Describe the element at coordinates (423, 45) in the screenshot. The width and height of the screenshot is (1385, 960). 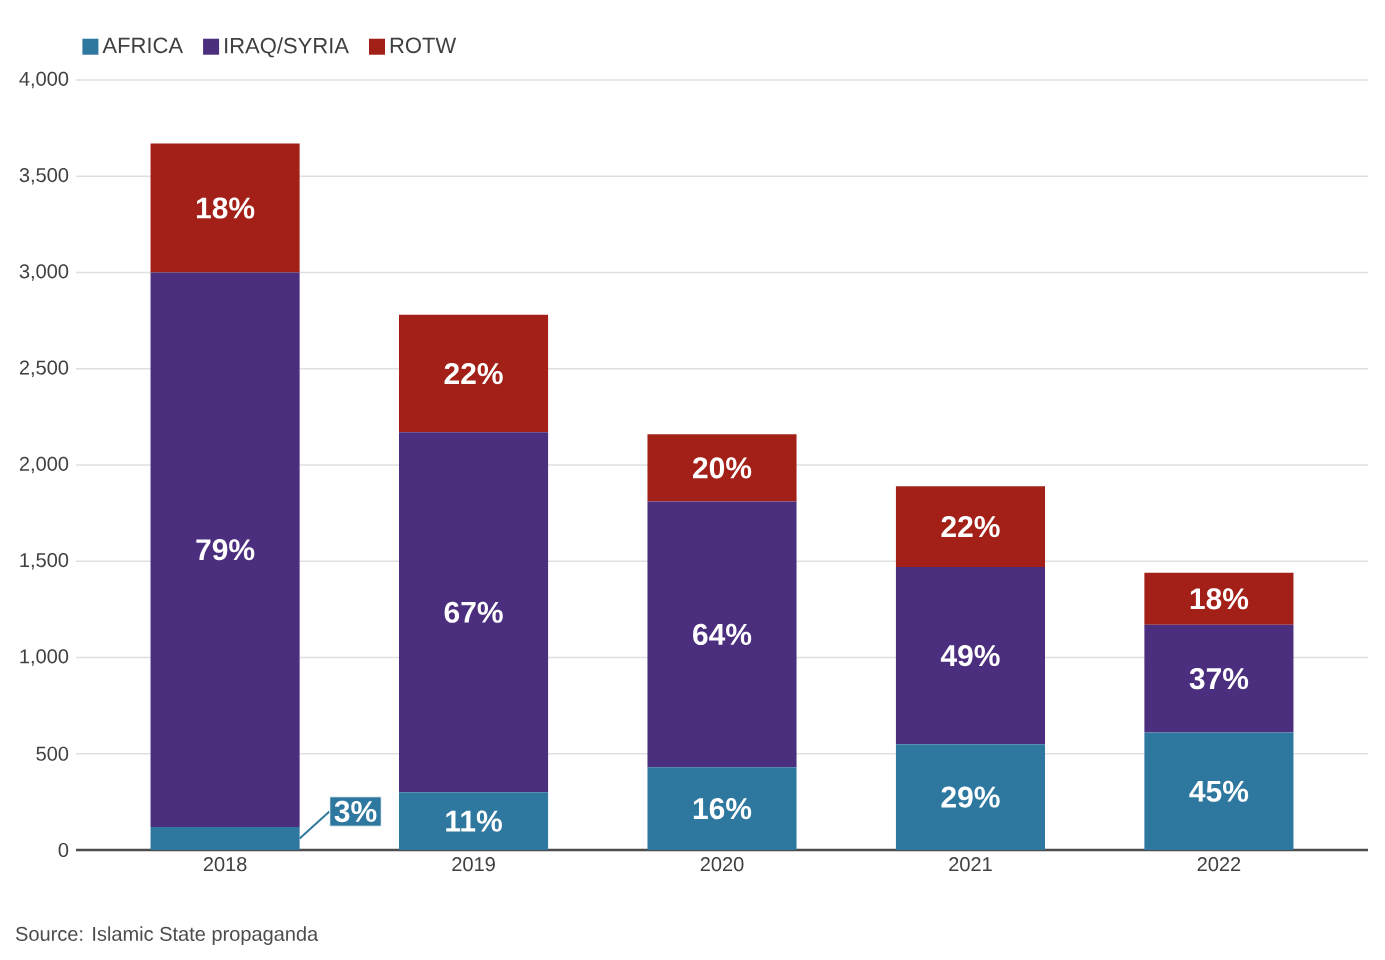
I see `legend-label: ROTW` at that location.